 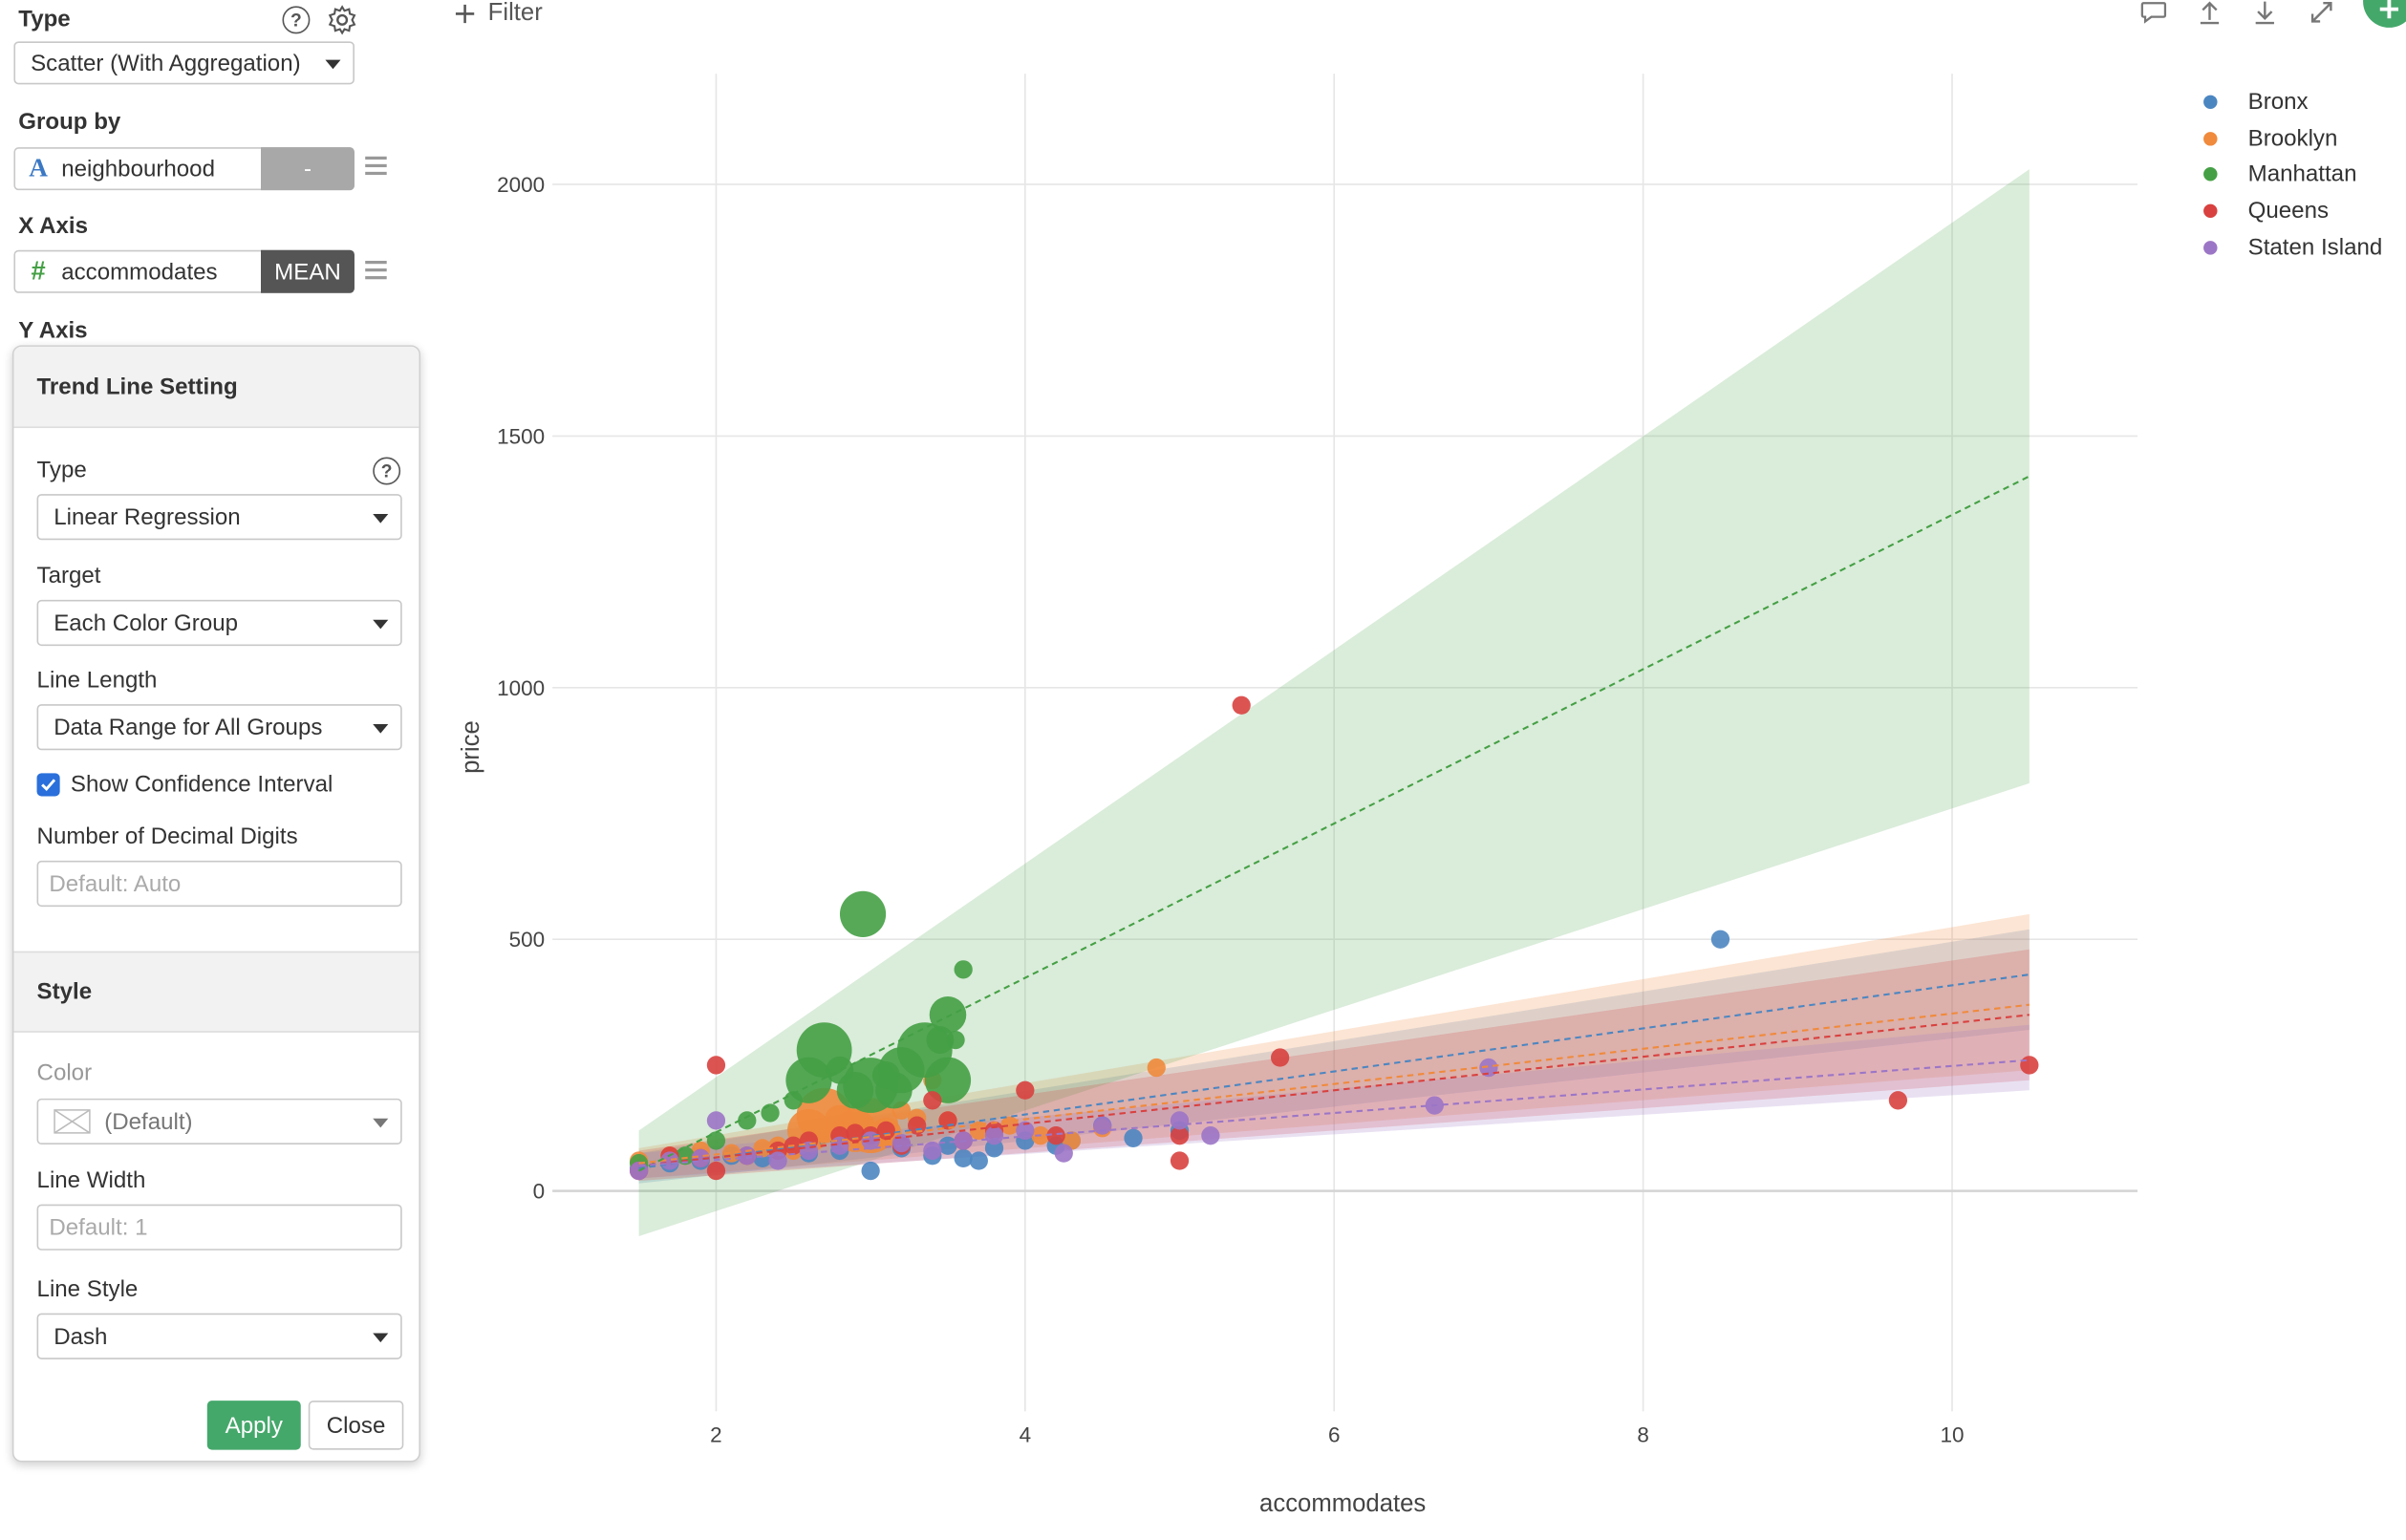 I want to click on legend-item: Brooklyn, so click(x=2269, y=138).